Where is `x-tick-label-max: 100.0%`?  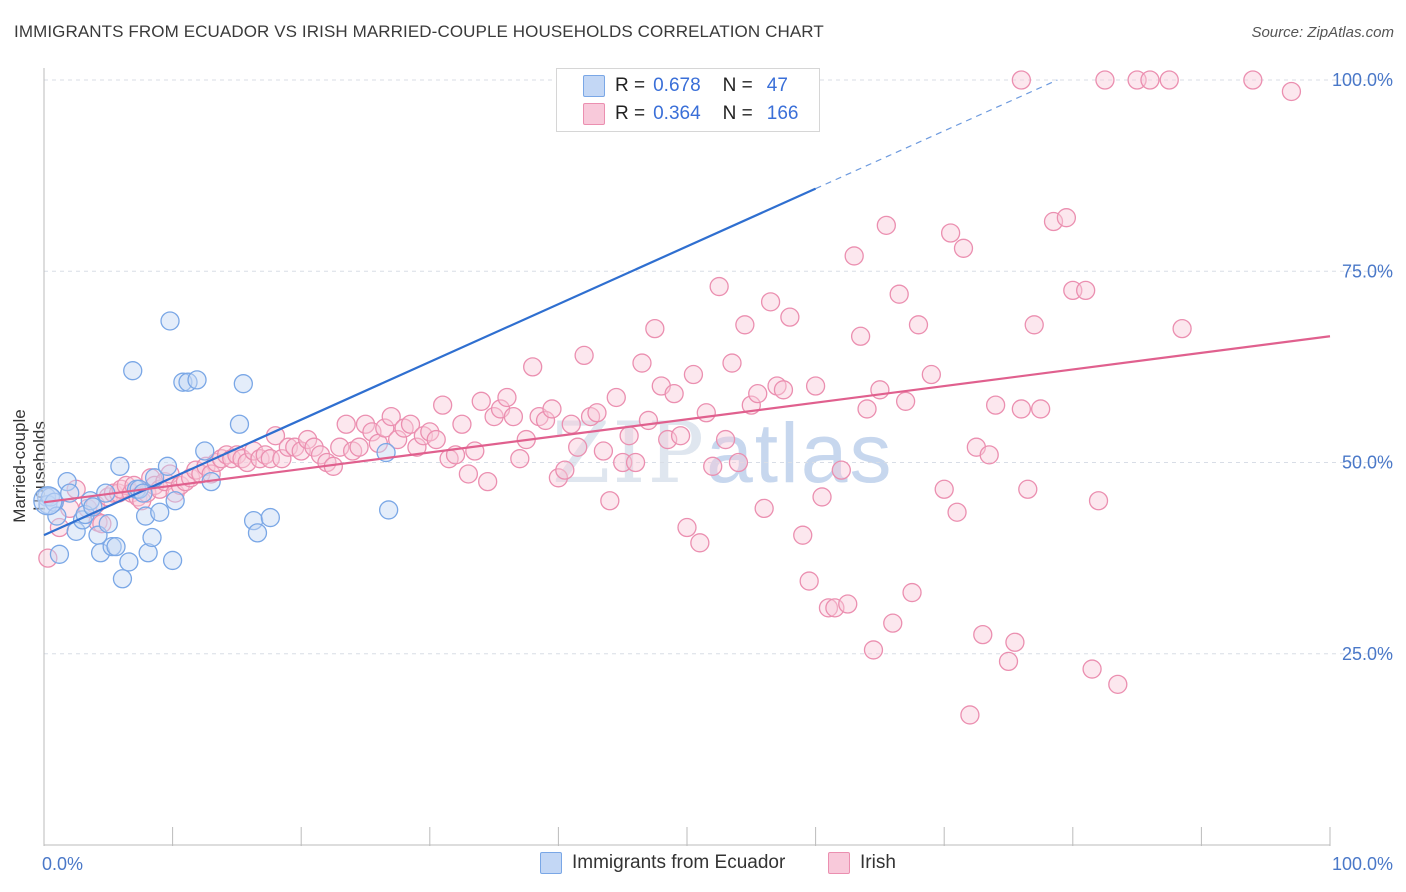
x-tick-label-max: 100.0% is located at coordinates (1362, 864).